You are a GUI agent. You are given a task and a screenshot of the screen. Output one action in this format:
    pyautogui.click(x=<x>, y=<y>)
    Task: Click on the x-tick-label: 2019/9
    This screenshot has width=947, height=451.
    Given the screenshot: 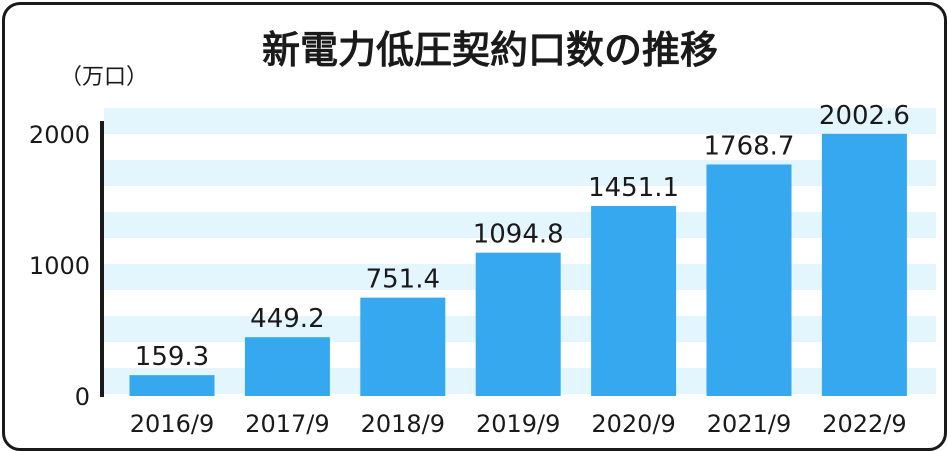 What is the action you would take?
    pyautogui.click(x=518, y=424)
    